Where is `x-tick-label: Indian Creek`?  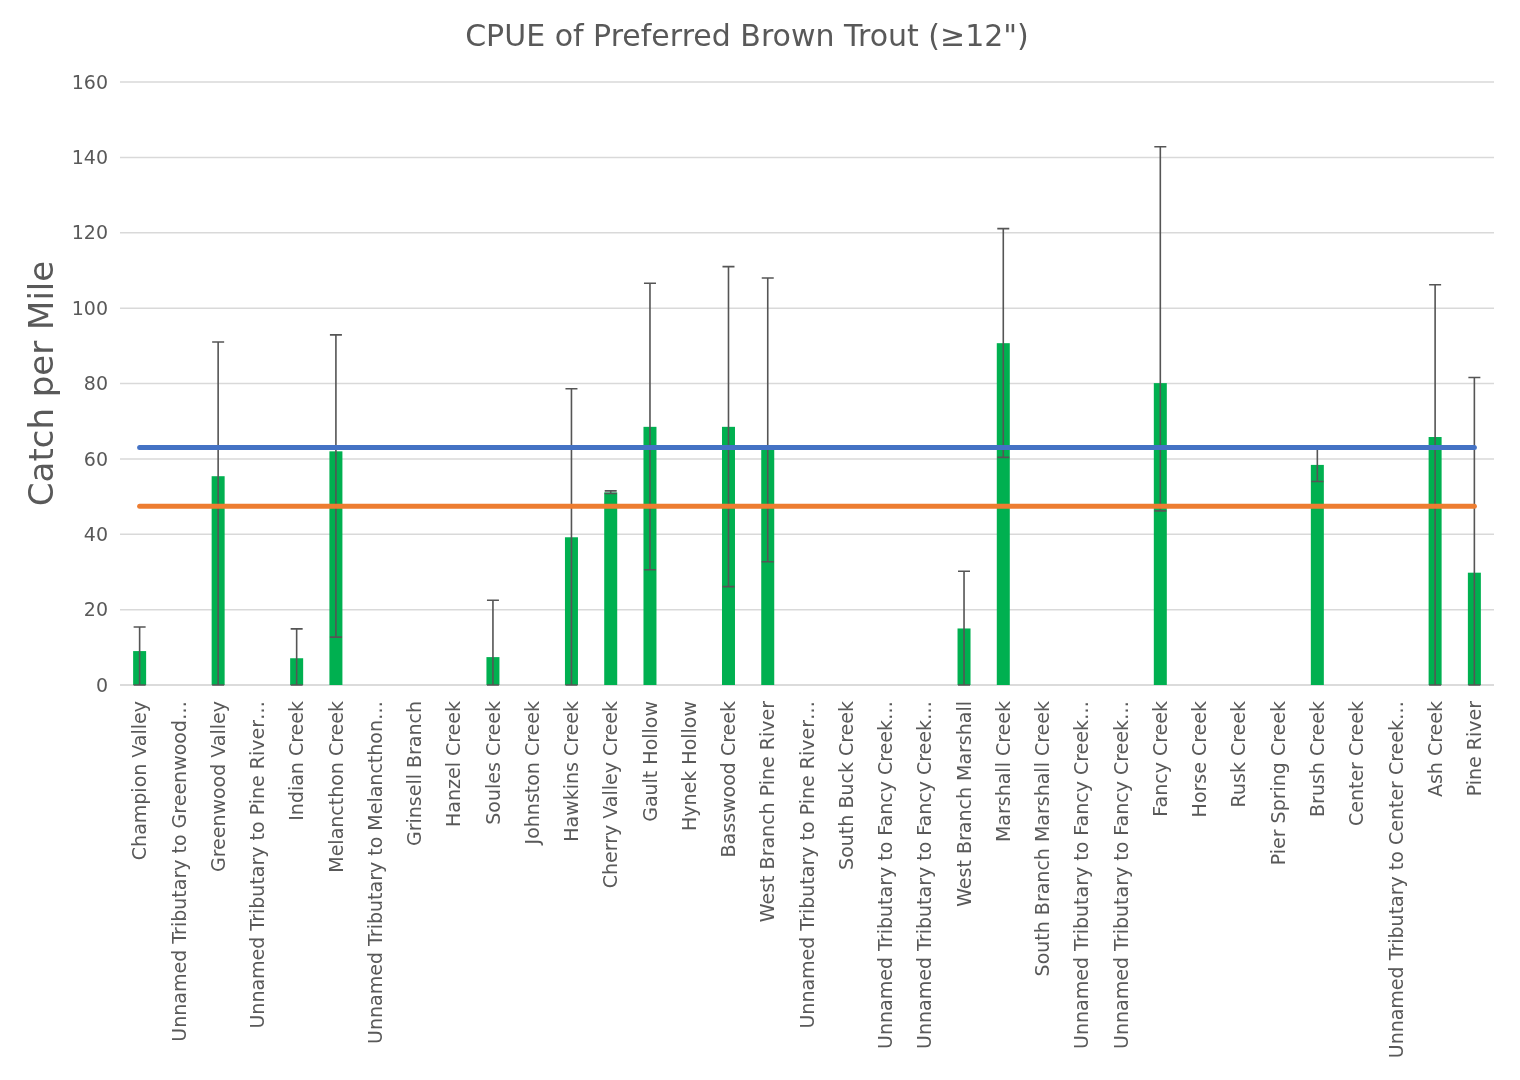 x-tick-label: Indian Creek is located at coordinates (296, 761).